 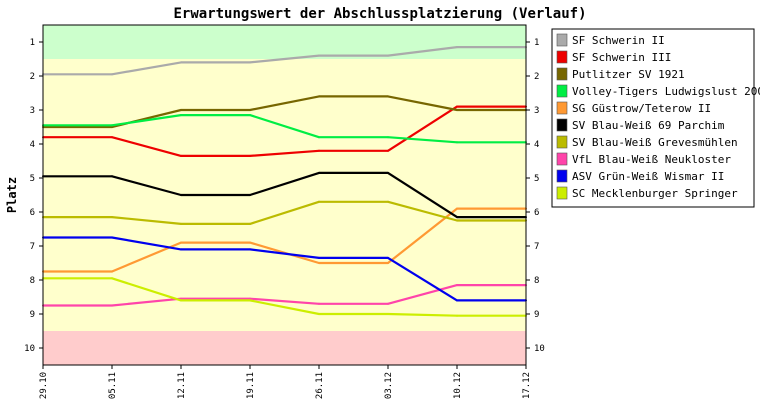 What do you see at coordinates (389, 385) in the screenshot?
I see `x-tick-label-5: 03.12` at bounding box center [389, 385].